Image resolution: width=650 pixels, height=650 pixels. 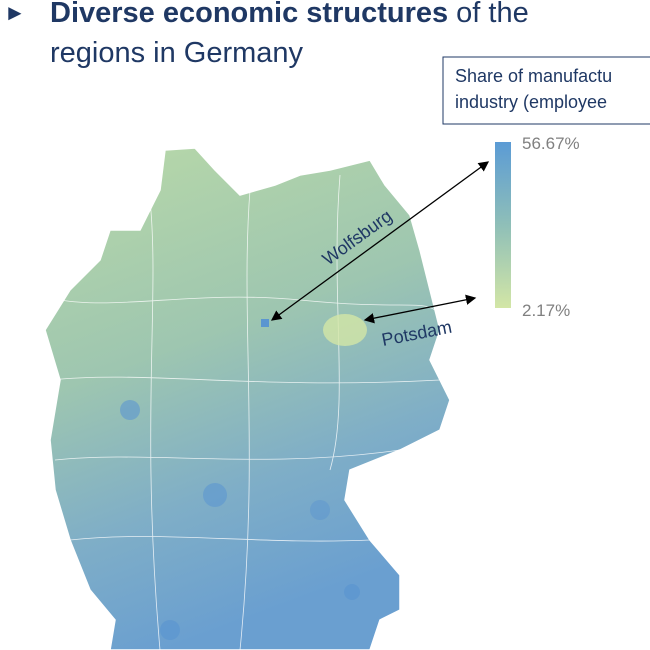 I want to click on potsdam-arrow, so click(x=420, y=309).